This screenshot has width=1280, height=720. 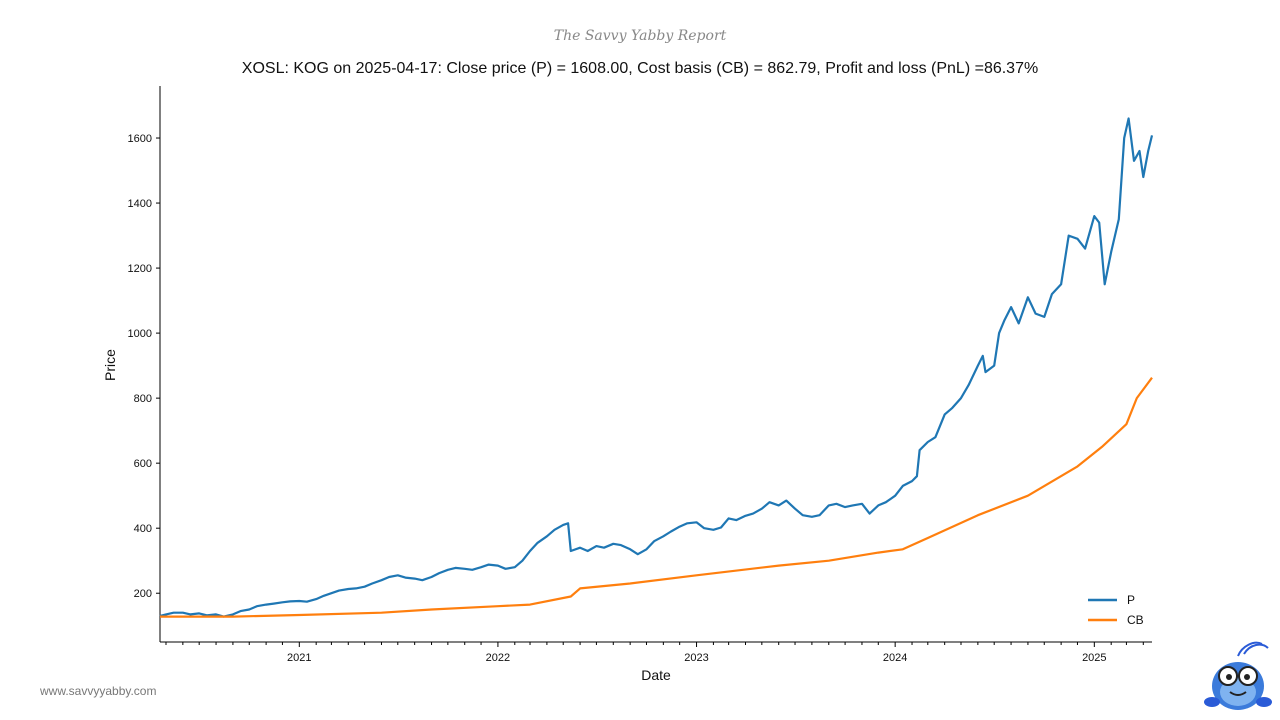 I want to click on y-tick-label: 200, so click(x=143, y=594).